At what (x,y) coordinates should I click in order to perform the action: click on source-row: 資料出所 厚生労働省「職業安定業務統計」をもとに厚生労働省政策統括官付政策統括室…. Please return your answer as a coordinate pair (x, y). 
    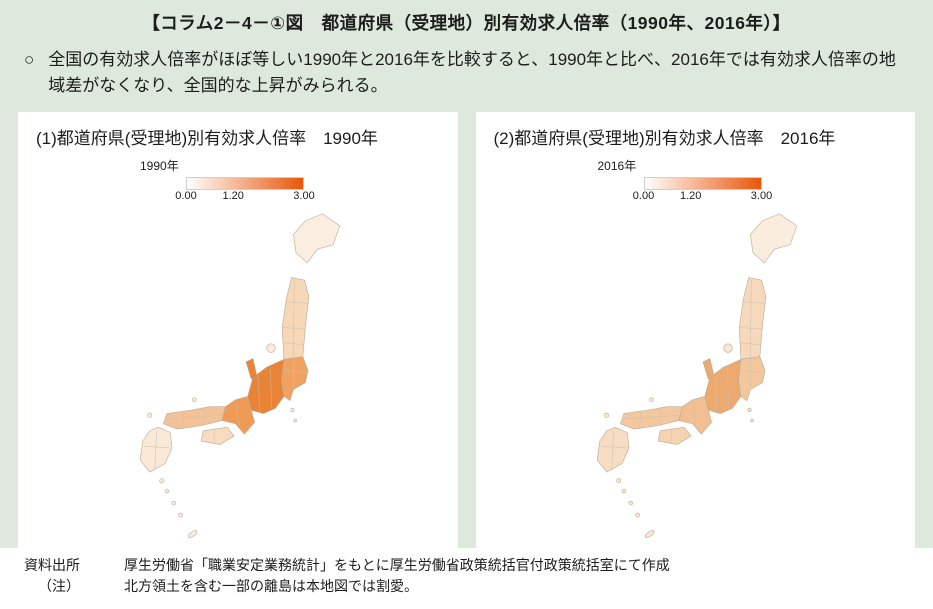
    Looking at the image, I should click on (470, 567).